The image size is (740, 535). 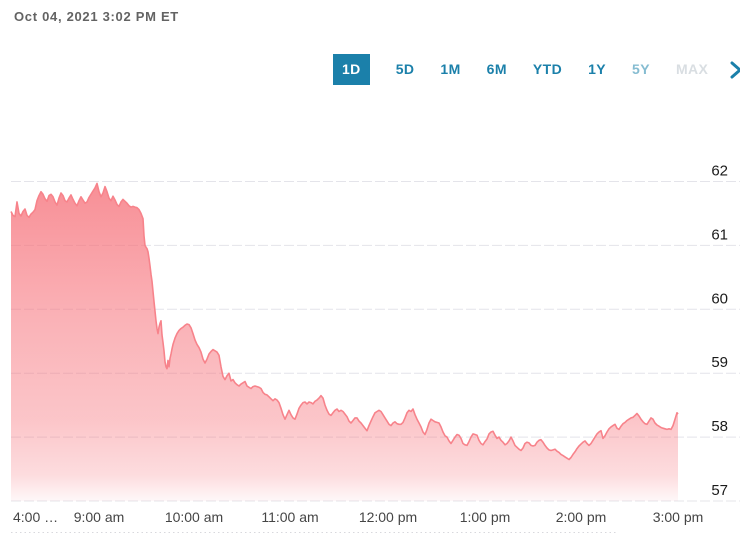 What do you see at coordinates (351, 69) in the screenshot?
I see `tab-1d: 1D` at bounding box center [351, 69].